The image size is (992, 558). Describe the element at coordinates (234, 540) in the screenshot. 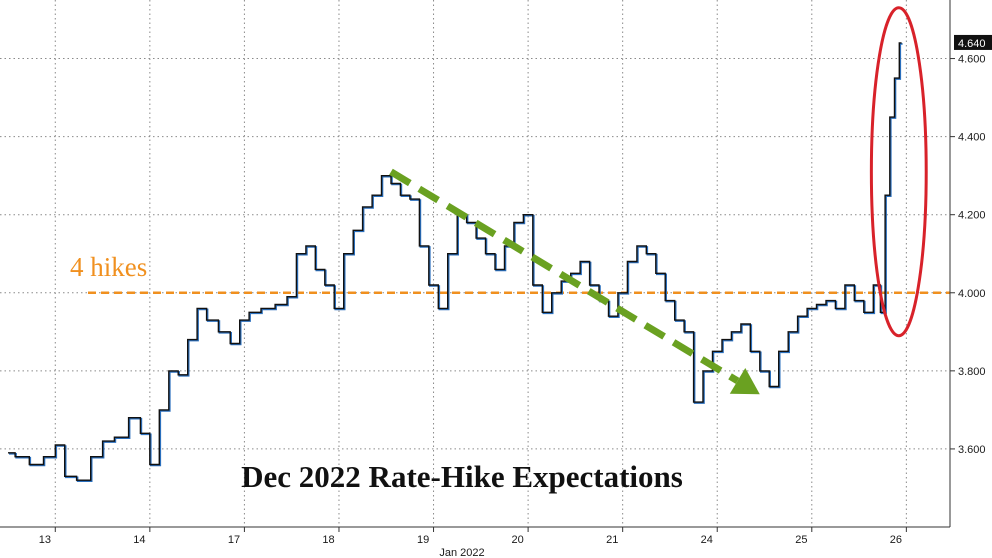

I see `x-tick-label: 17` at that location.